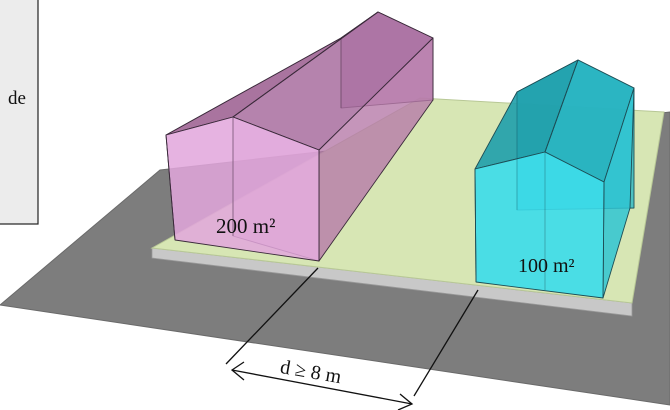 The height and width of the screenshot is (410, 670). What do you see at coordinates (17, 98) in the screenshot?
I see `side-panel-text: de` at bounding box center [17, 98].